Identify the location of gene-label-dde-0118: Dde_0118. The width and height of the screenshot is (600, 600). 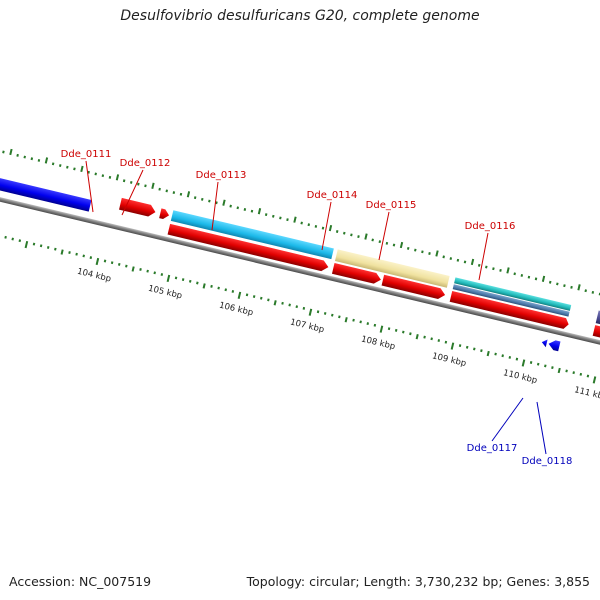
(547, 461).